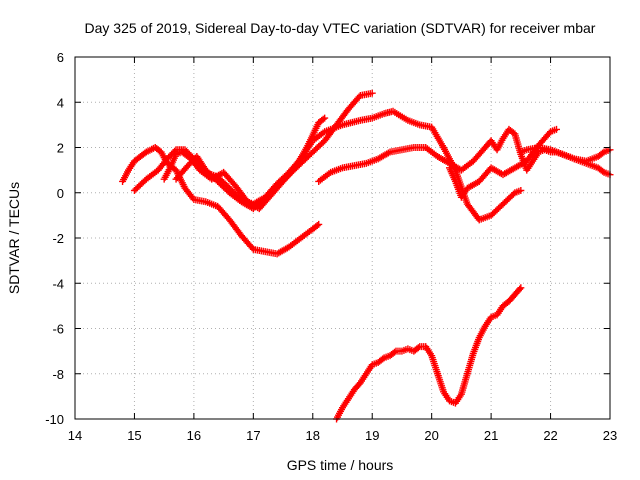  I want to click on series-track-a, so click(221, 201).